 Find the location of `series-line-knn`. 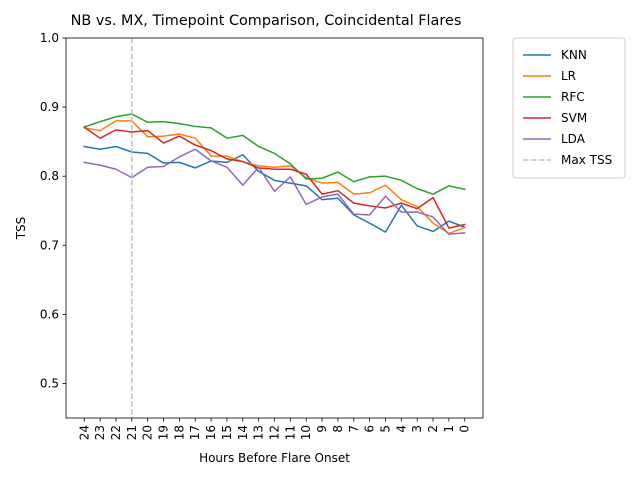

series-line-knn is located at coordinates (274, 189).